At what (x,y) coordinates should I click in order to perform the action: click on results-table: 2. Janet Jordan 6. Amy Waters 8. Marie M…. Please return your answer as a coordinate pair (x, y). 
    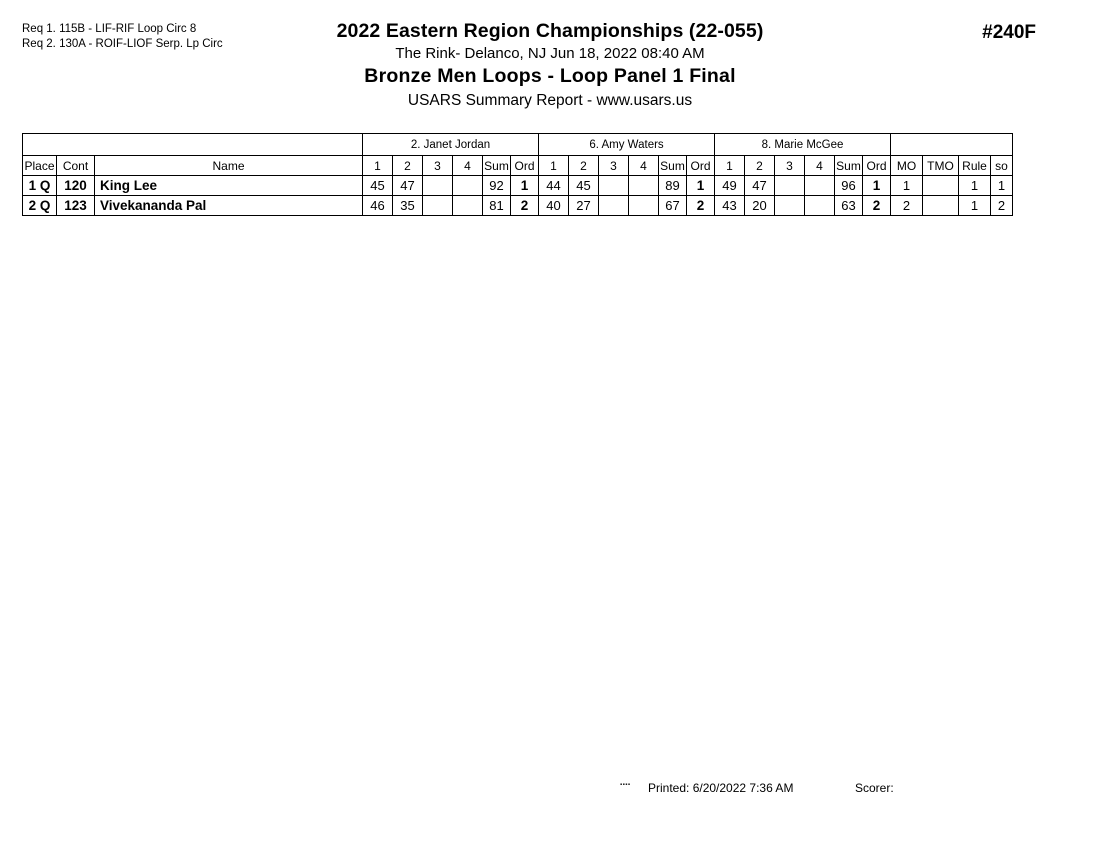
    Looking at the image, I should click on (517, 174).